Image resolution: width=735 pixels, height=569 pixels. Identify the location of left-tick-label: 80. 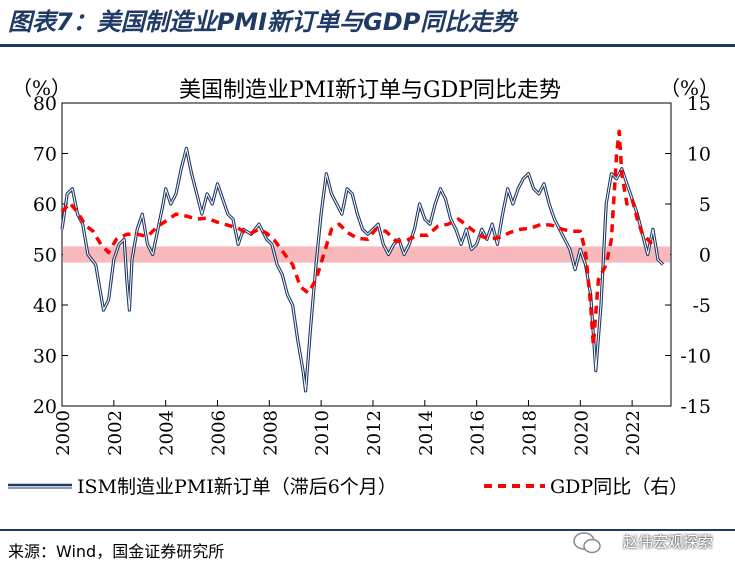
(45, 104).